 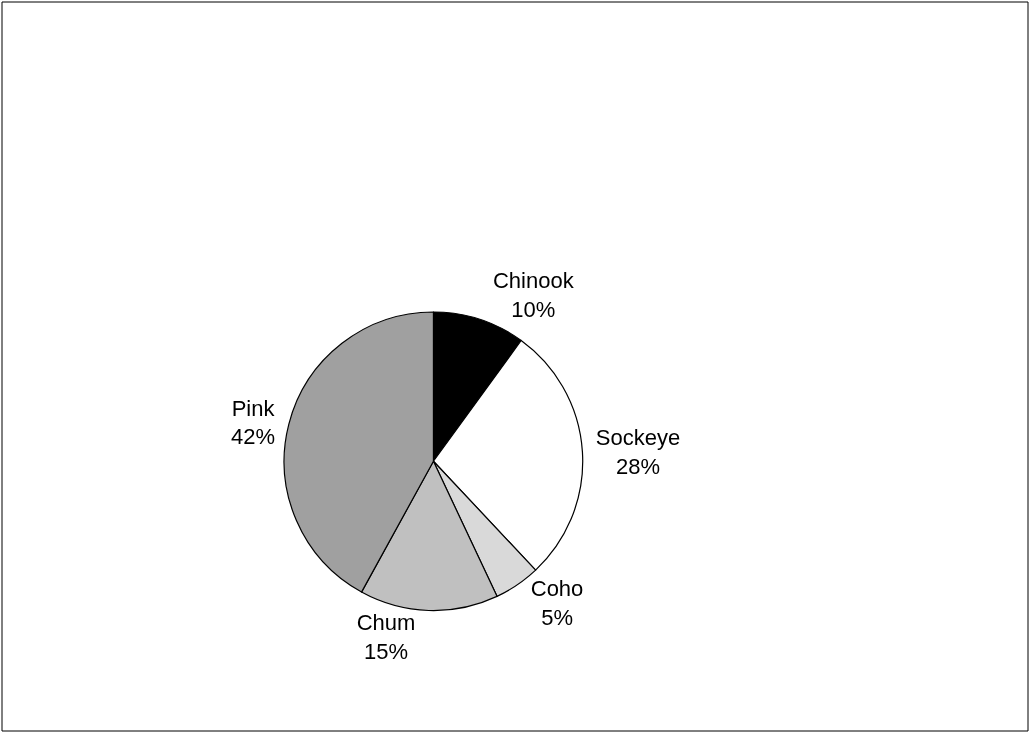 I want to click on data-label: 28%, so click(x=638, y=466).